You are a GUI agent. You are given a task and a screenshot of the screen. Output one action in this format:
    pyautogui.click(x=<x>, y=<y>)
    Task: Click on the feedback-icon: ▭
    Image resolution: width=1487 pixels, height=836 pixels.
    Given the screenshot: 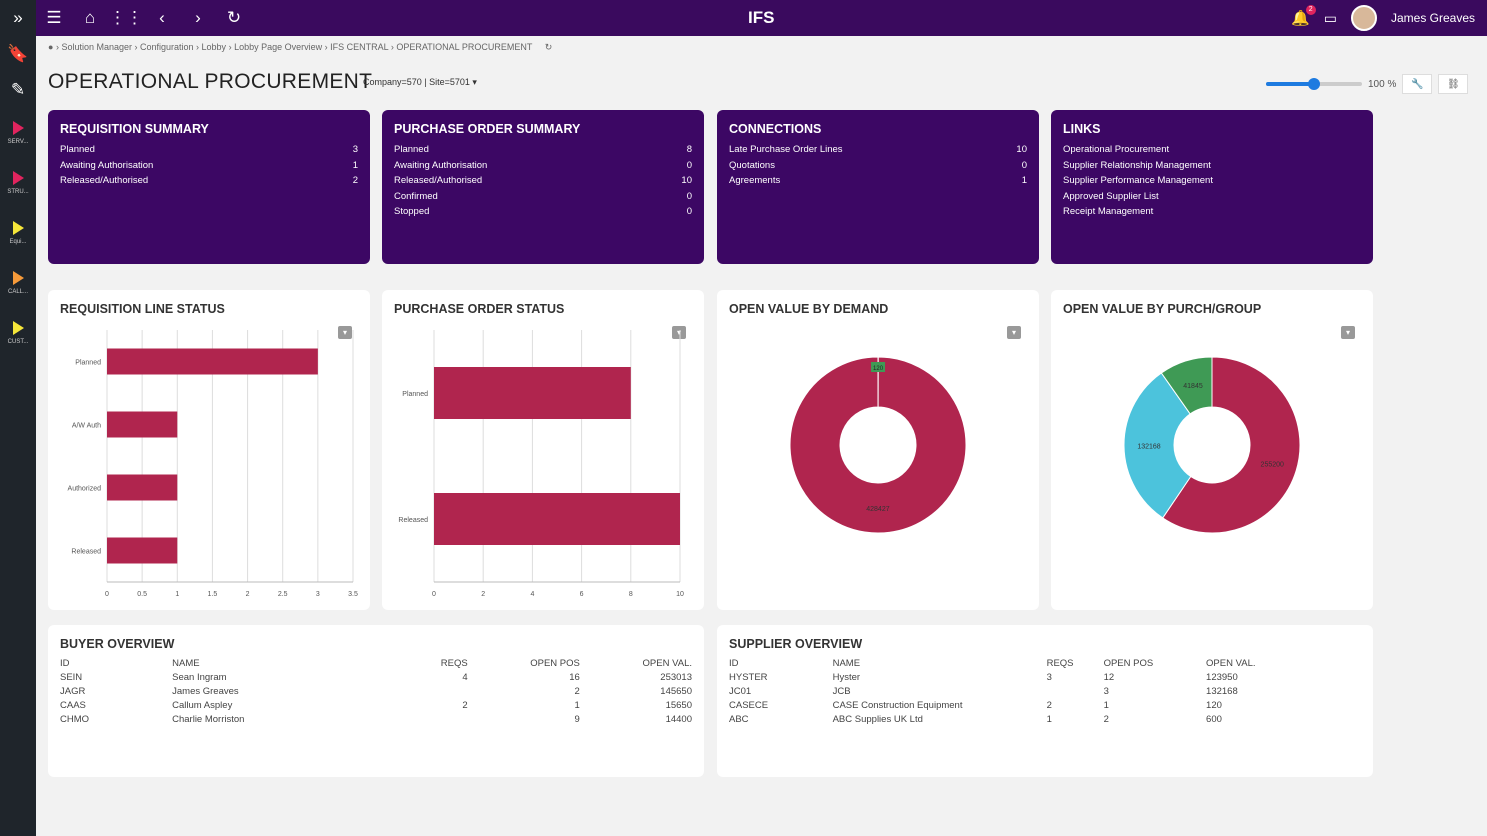 What is the action you would take?
    pyautogui.click(x=1330, y=17)
    